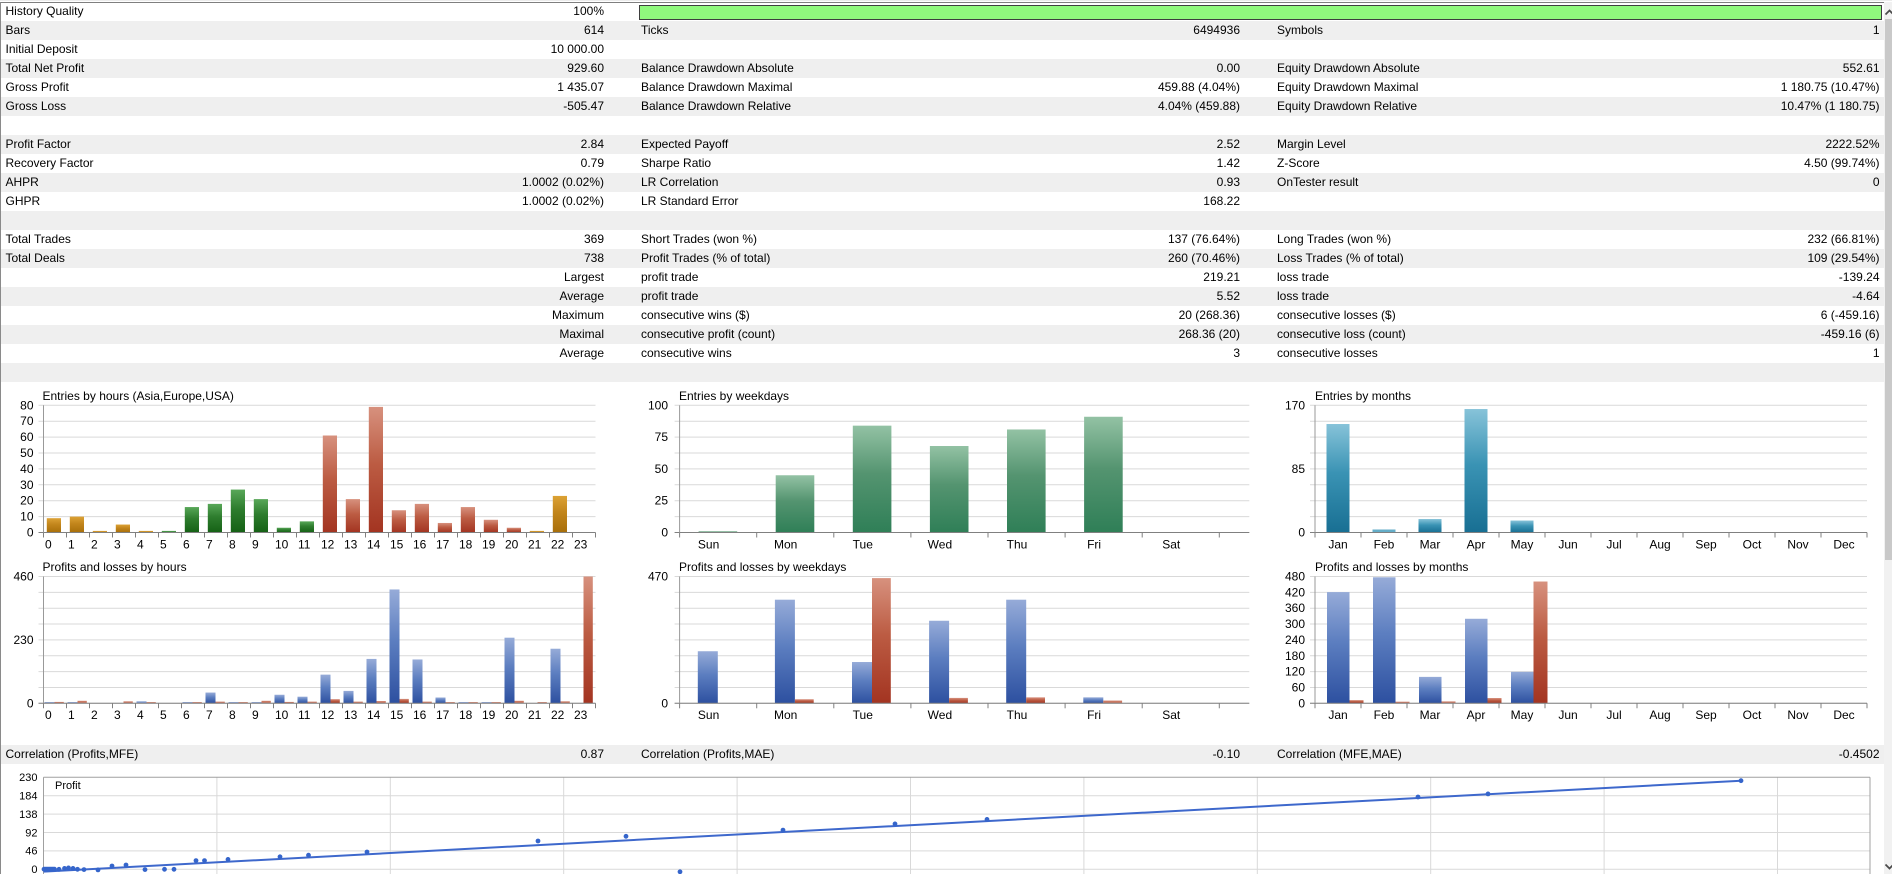  I want to click on svg-text: 80, so click(27, 405).